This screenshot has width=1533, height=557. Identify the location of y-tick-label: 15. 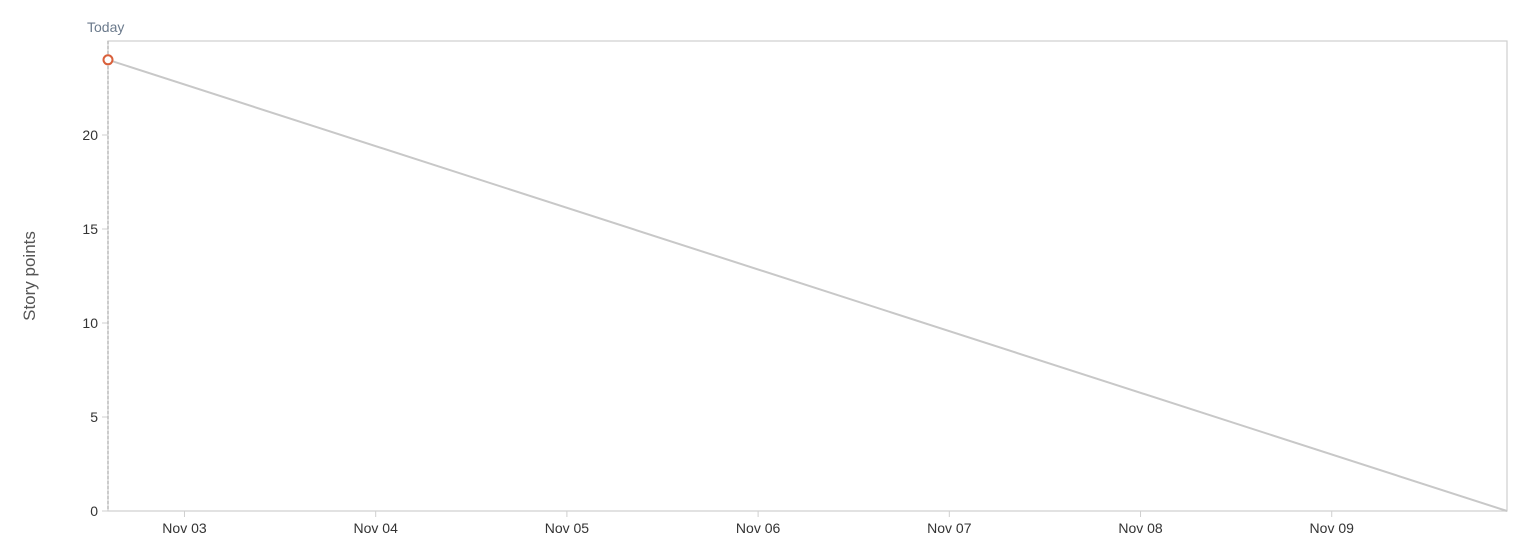
(90, 229).